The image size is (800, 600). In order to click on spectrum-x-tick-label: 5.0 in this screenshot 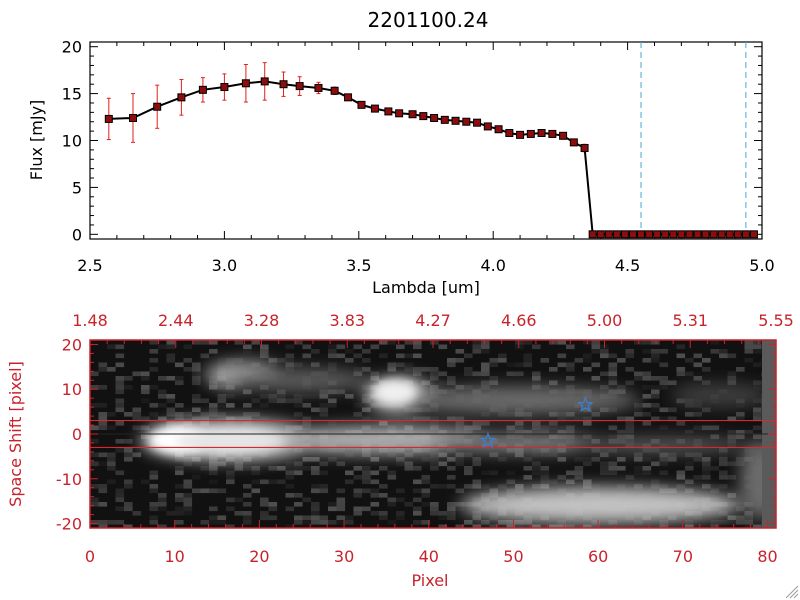, I will do `click(761, 265)`.